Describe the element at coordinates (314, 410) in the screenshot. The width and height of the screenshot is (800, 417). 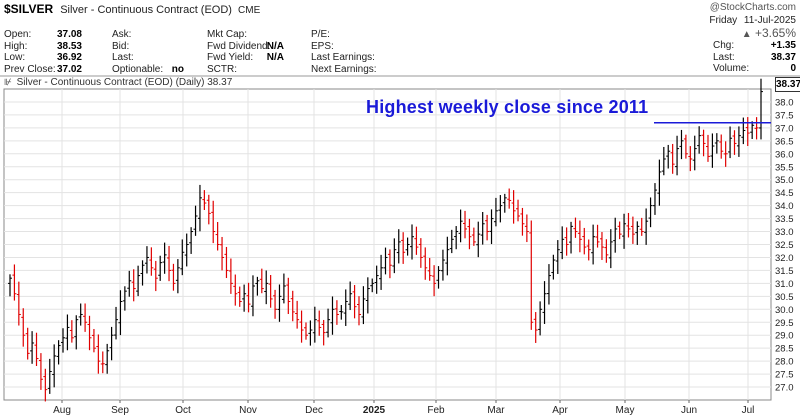
I see `x-tick-label: Dec` at that location.